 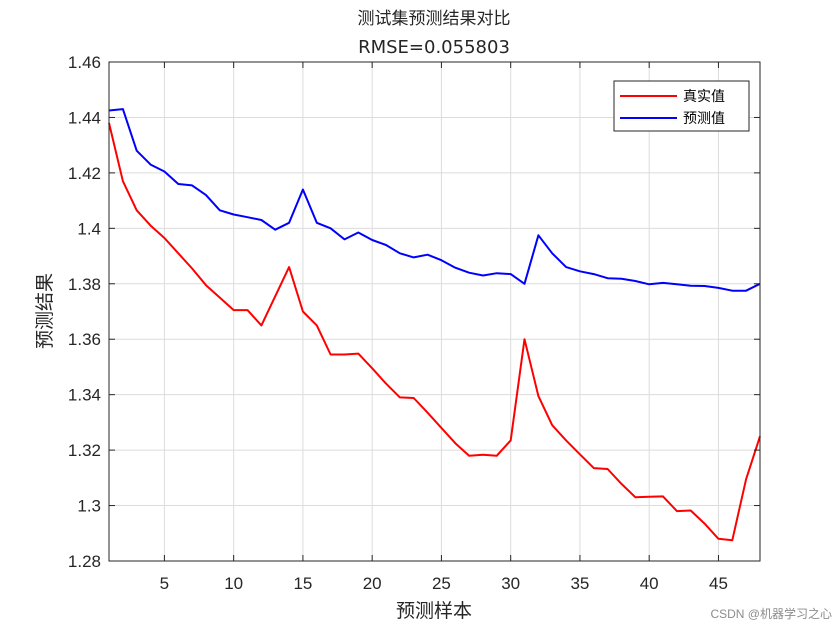 What do you see at coordinates (84, 450) in the screenshot?
I see `y-tick-label-2: 1.32` at bounding box center [84, 450].